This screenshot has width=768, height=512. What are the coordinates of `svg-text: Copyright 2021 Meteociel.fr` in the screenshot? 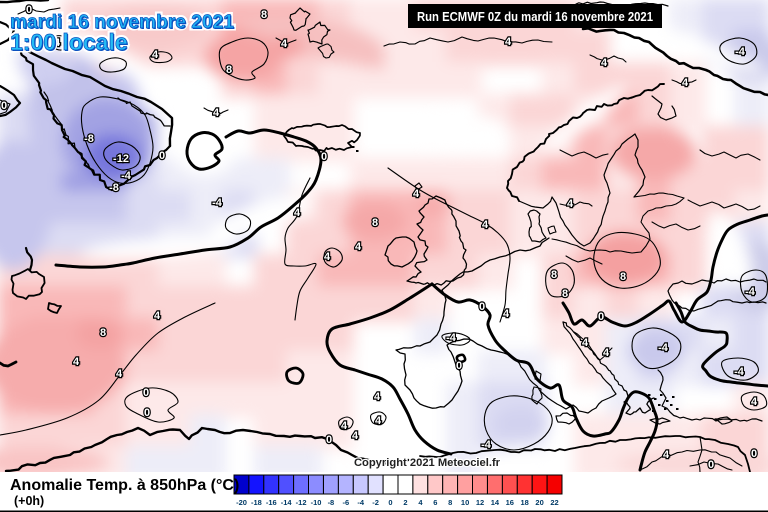 It's located at (427, 463).